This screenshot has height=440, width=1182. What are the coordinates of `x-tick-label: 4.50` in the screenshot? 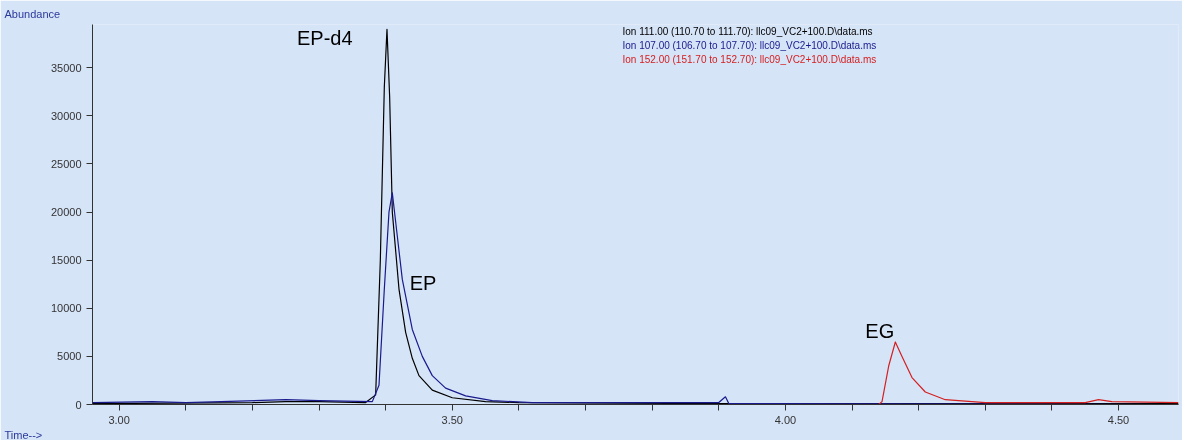 It's located at (1118, 419).